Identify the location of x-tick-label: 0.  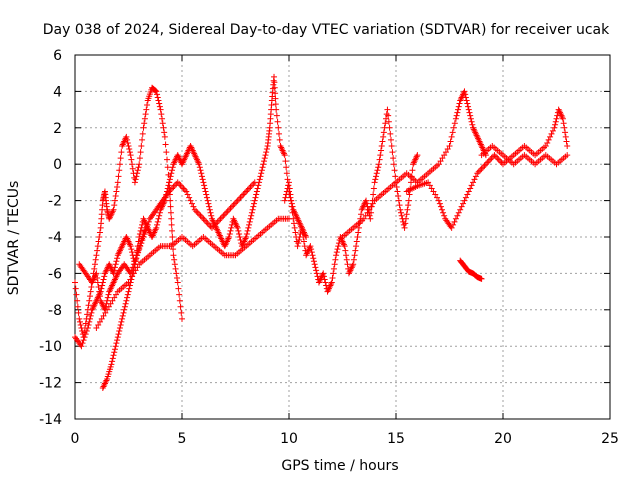
(75, 439).